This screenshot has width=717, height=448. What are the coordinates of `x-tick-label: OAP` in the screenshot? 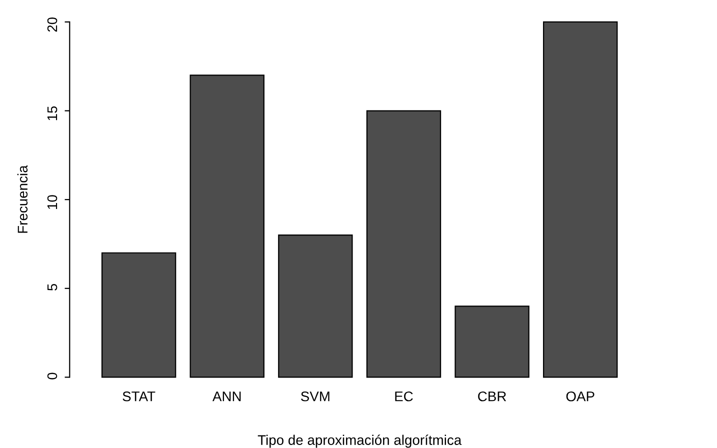 It's located at (580, 396).